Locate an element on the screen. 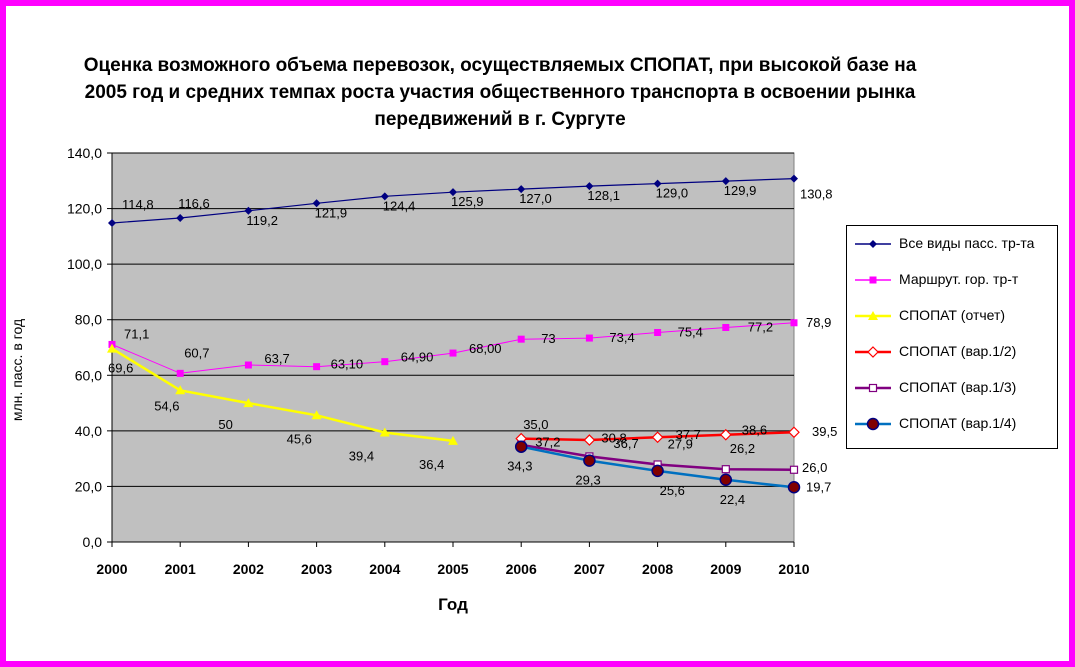  x-tick-label: 2002 is located at coordinates (248, 569).